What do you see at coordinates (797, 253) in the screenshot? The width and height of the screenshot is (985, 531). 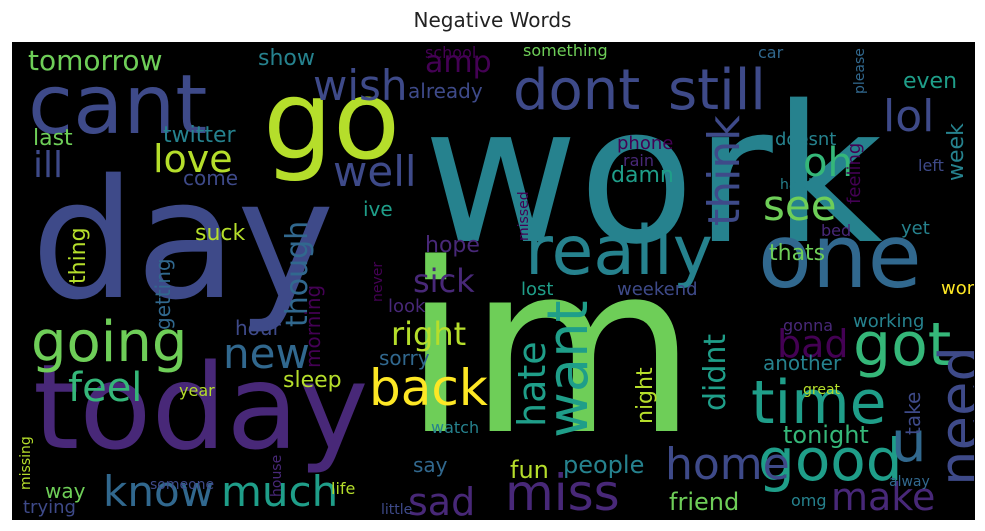 I see `word-thats: thats` at bounding box center [797, 253].